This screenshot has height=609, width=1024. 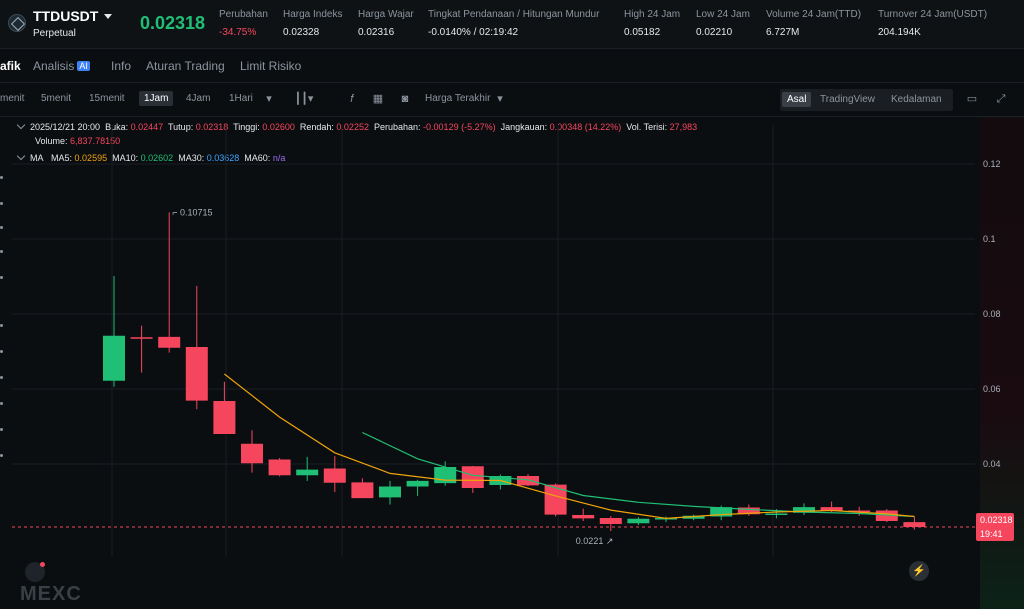 I want to click on candle-type-icon: ┃┃▾, so click(x=304, y=99).